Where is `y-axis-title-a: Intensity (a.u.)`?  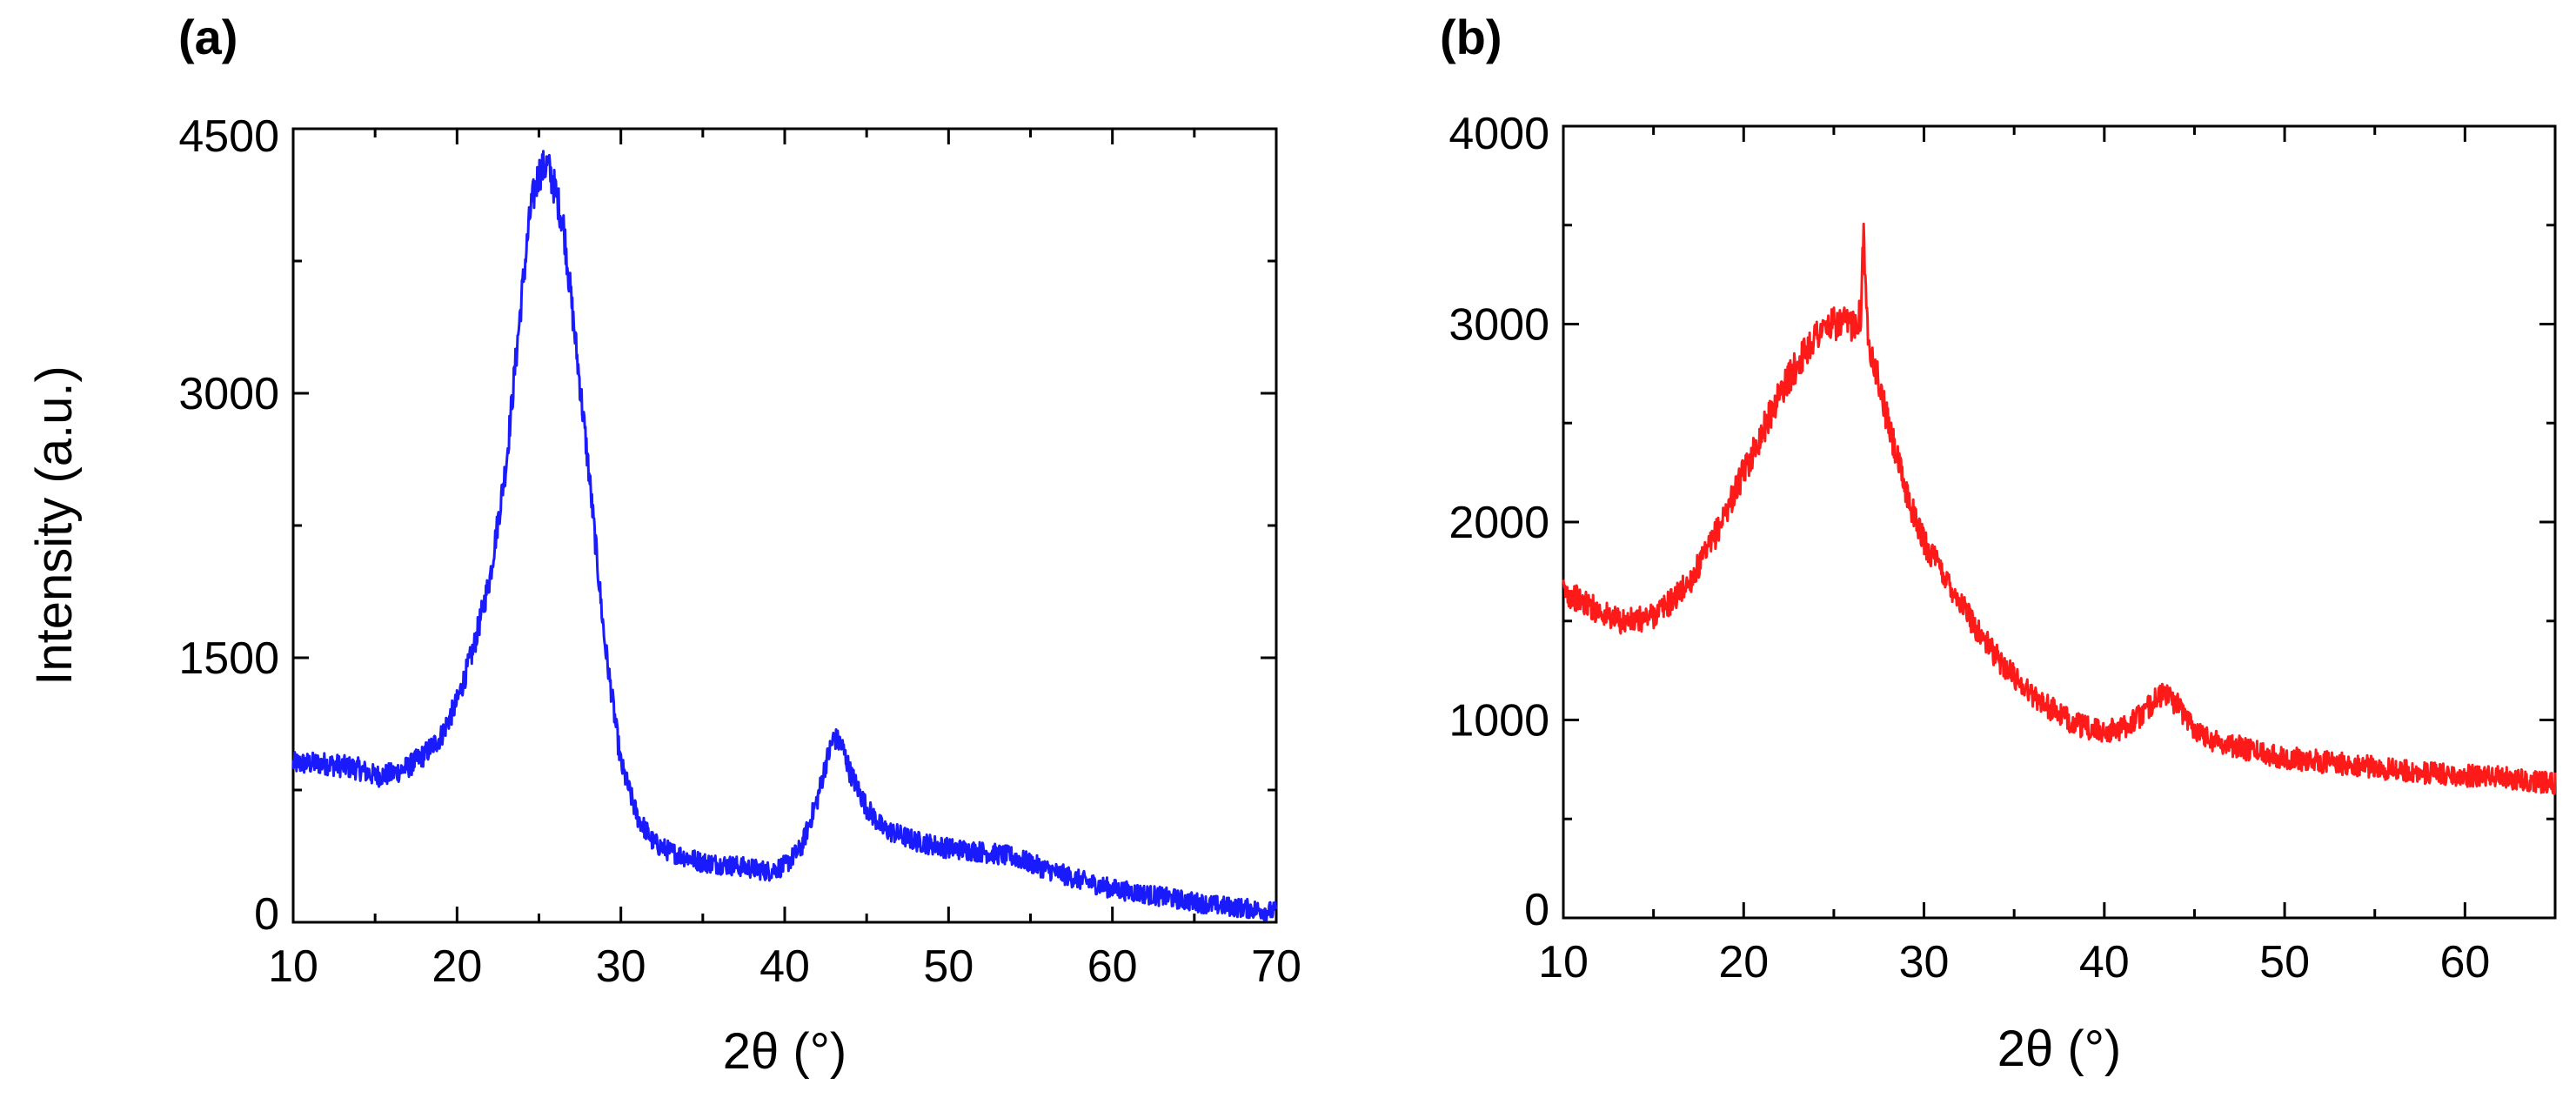 y-axis-title-a: Intensity (a.u.) is located at coordinates (54, 525).